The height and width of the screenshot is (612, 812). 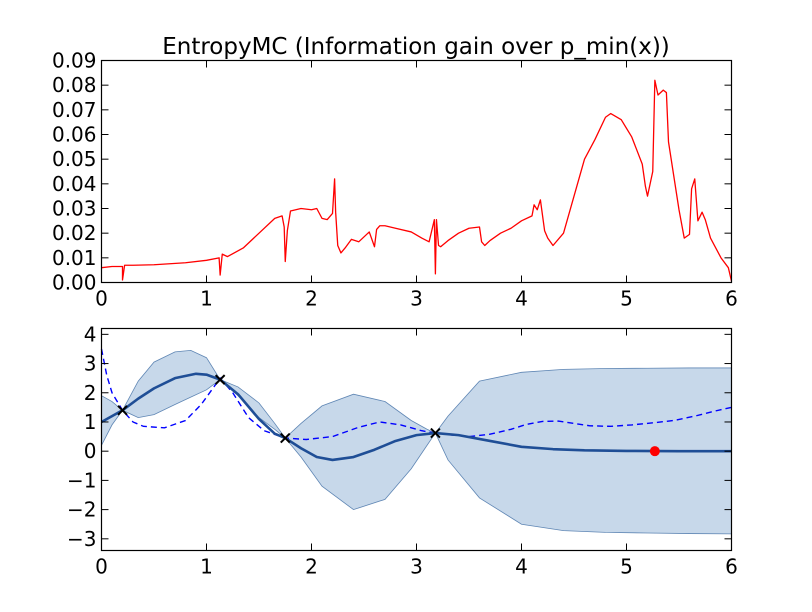 I want to click on acquisition-dashed-line, so click(x=416, y=394).